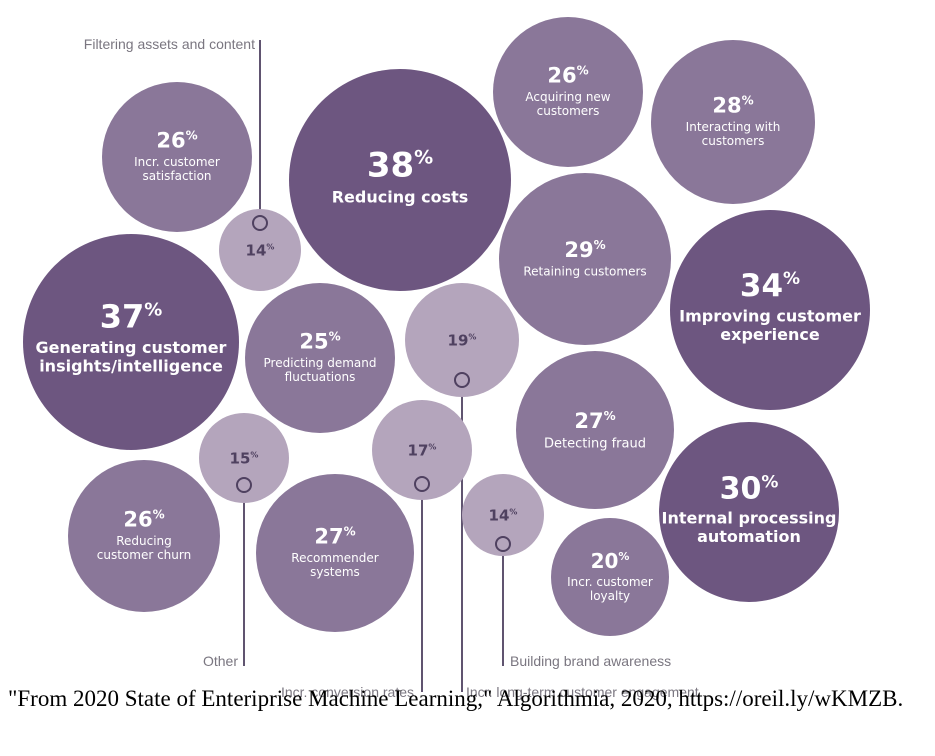 The width and height of the screenshot is (935, 756). Describe the element at coordinates (320, 377) in the screenshot. I see `bubble-label: fluctuations` at that location.